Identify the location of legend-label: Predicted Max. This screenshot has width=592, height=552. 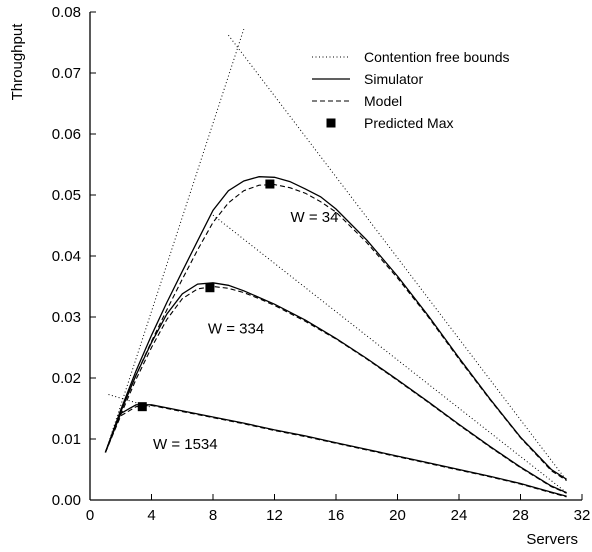
(408, 123).